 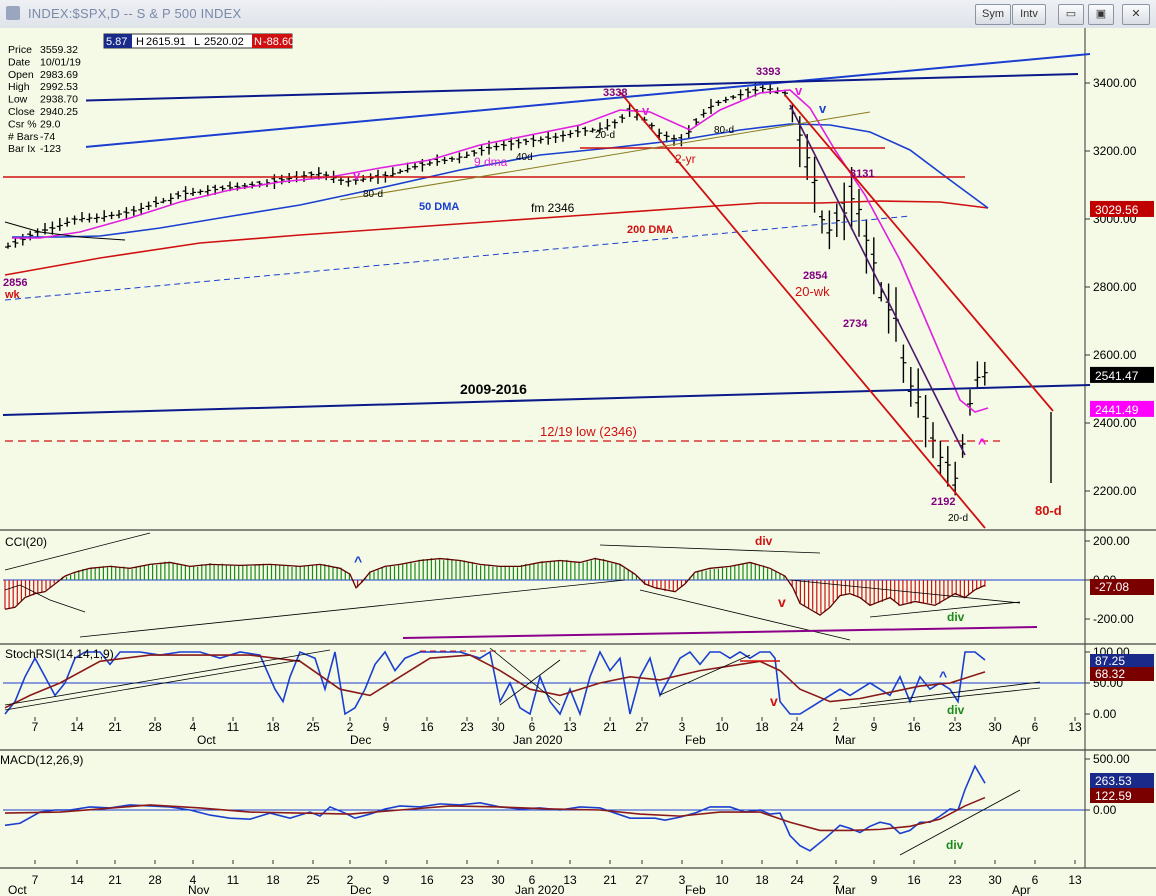 What do you see at coordinates (1029, 14) in the screenshot?
I see `interval-button: Intv` at bounding box center [1029, 14].